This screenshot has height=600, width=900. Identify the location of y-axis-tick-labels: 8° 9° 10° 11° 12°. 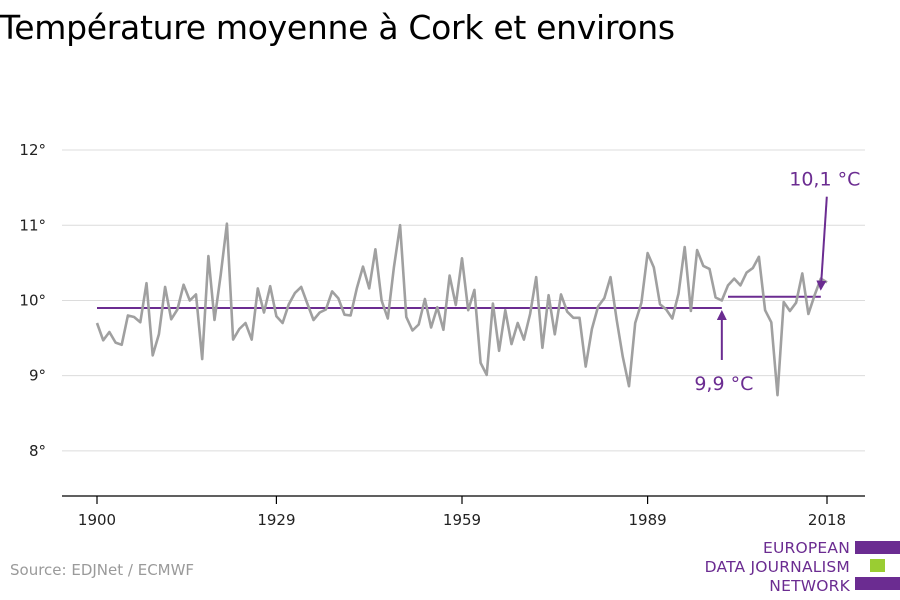
(32, 300).